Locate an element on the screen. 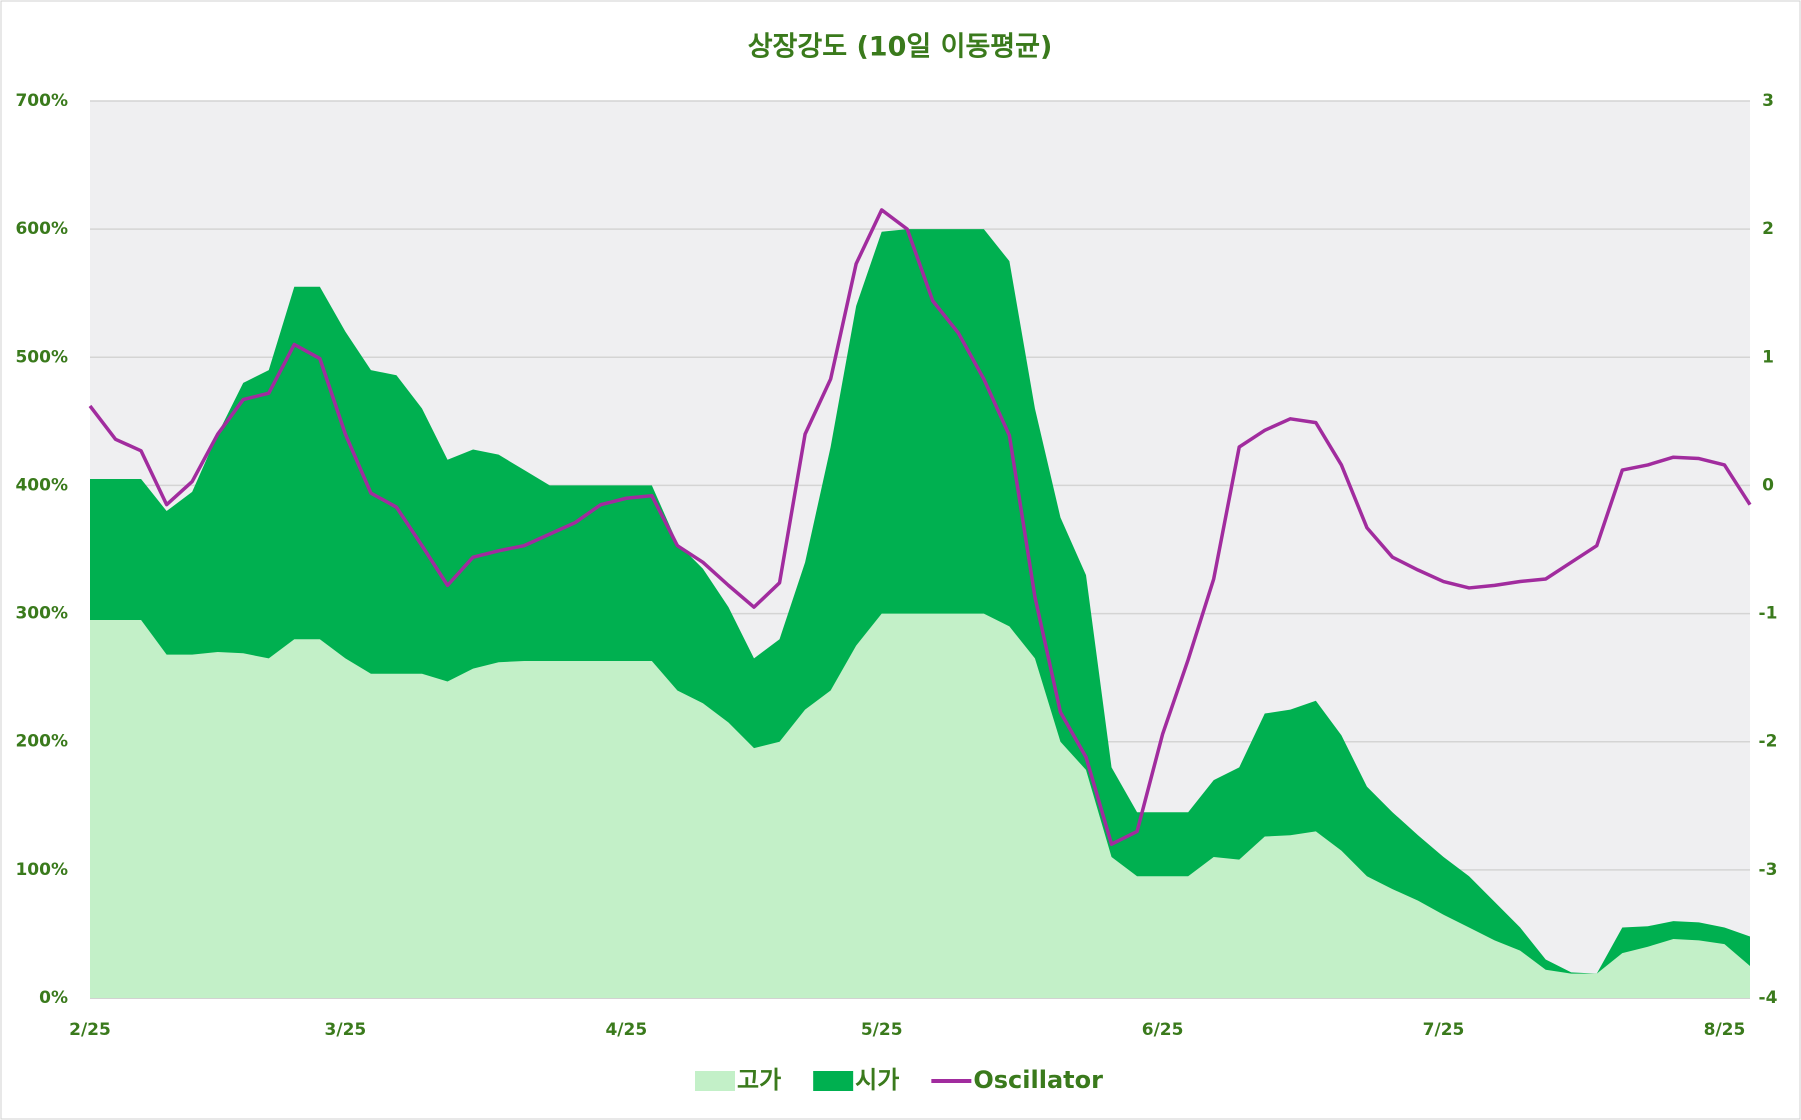 This screenshot has width=1801, height=1120. x-tick-label: 6/25 is located at coordinates (1163, 1030).